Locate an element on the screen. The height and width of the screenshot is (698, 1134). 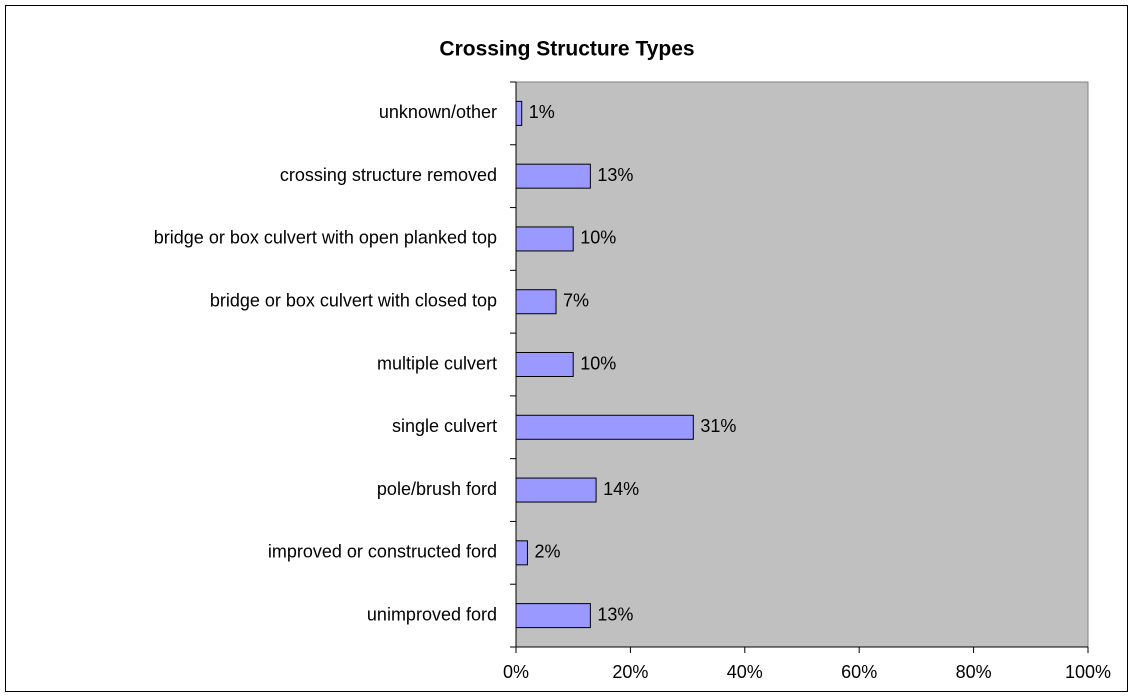
x-tick-label: 20% is located at coordinates (630, 672).